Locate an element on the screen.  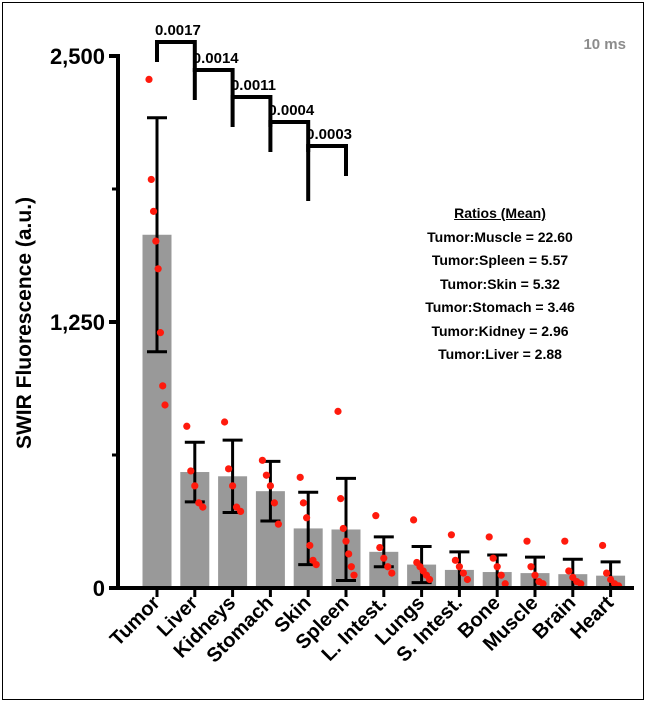
ratio-line: Tumor:Muscle = 22.60 is located at coordinates (500, 236).